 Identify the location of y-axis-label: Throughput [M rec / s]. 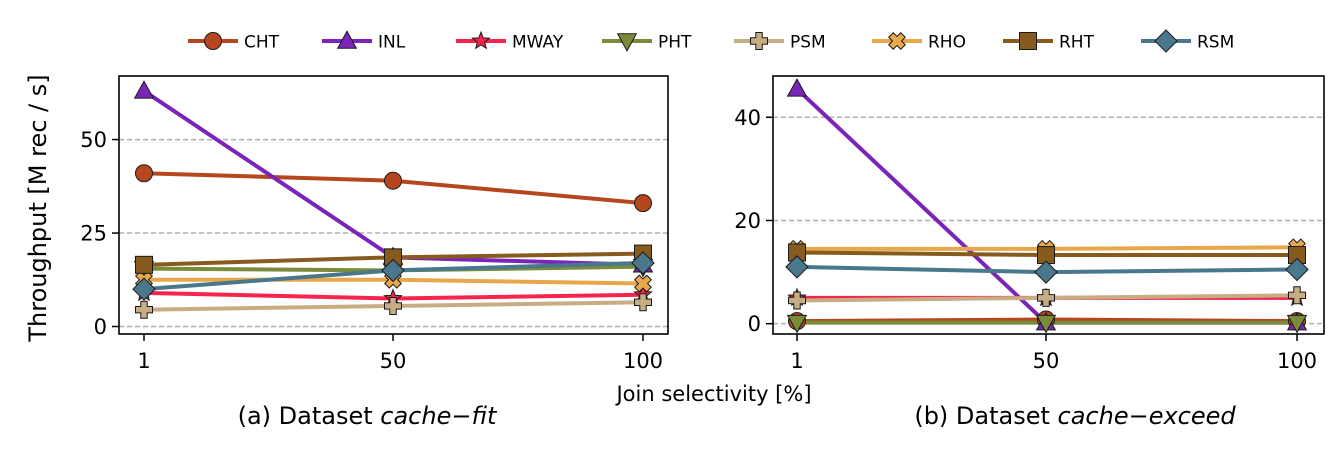
(38, 208).